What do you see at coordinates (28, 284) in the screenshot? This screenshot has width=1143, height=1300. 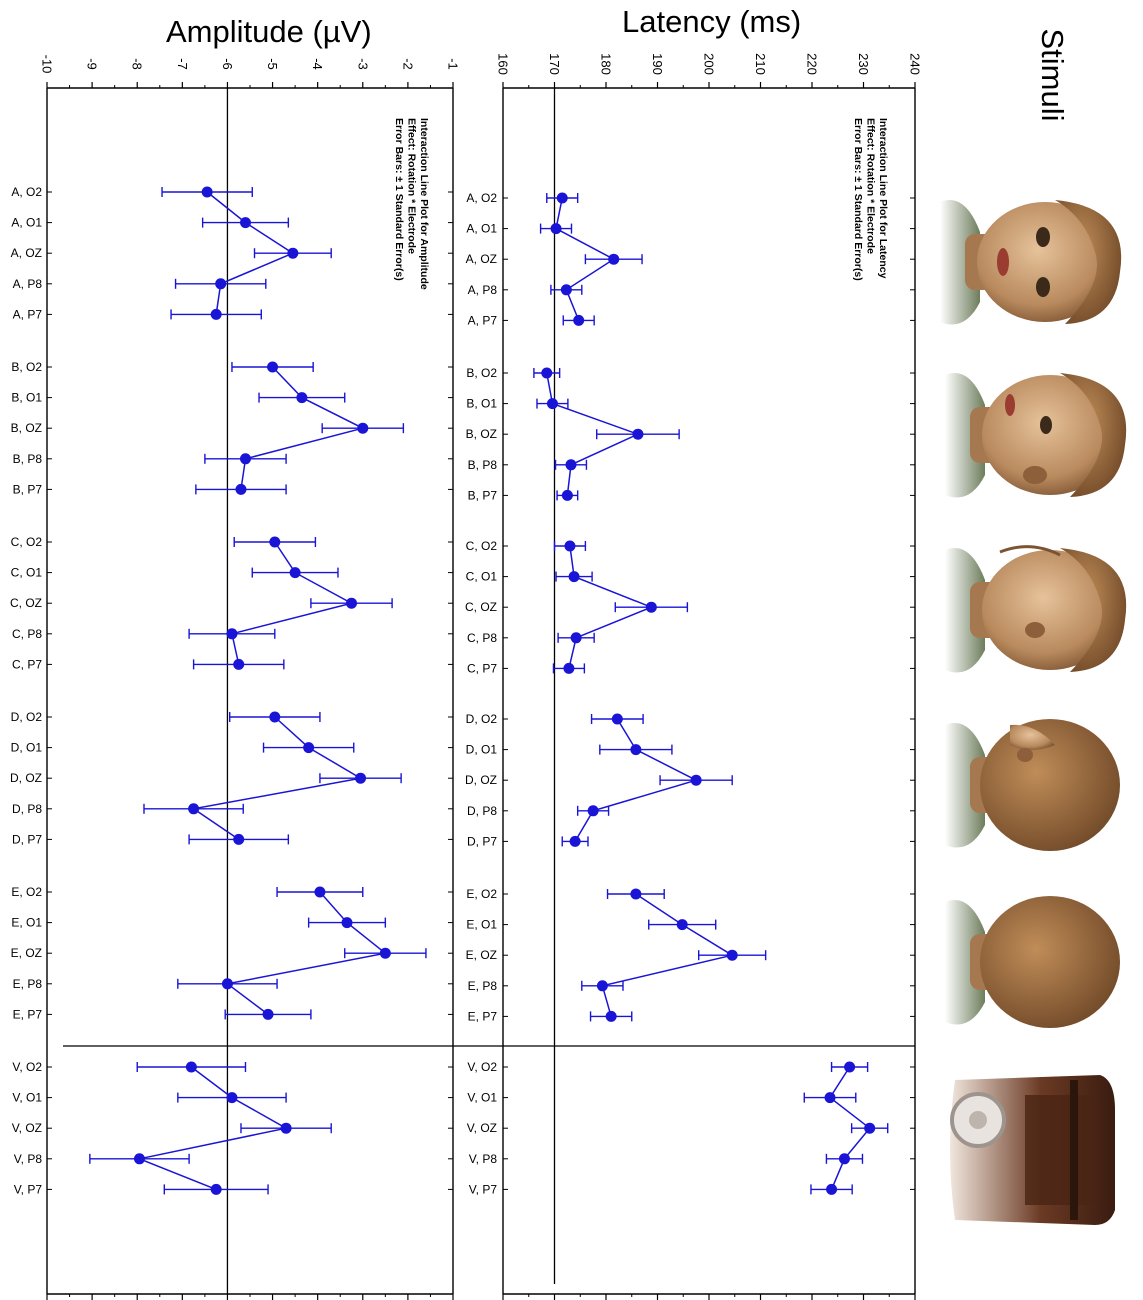 I see `row-label: A, P8` at bounding box center [28, 284].